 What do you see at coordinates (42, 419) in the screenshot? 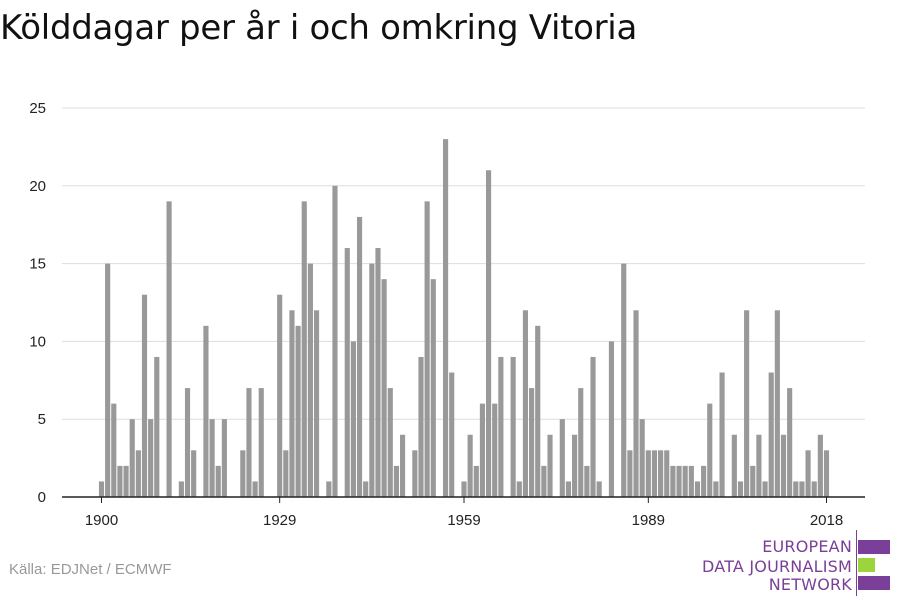
I see `y-tick-label: 5` at bounding box center [42, 419].